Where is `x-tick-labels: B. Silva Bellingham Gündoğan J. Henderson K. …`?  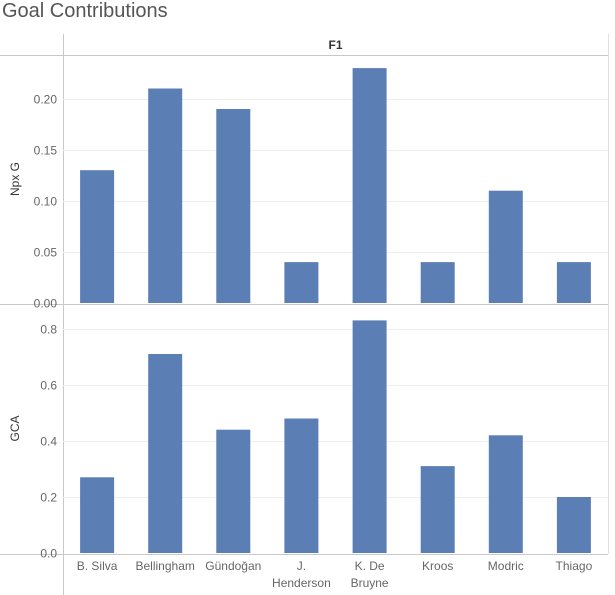 x-tick-labels: B. Silva Bellingham Gündoğan J. Henderson K. … is located at coordinates (335, 574).